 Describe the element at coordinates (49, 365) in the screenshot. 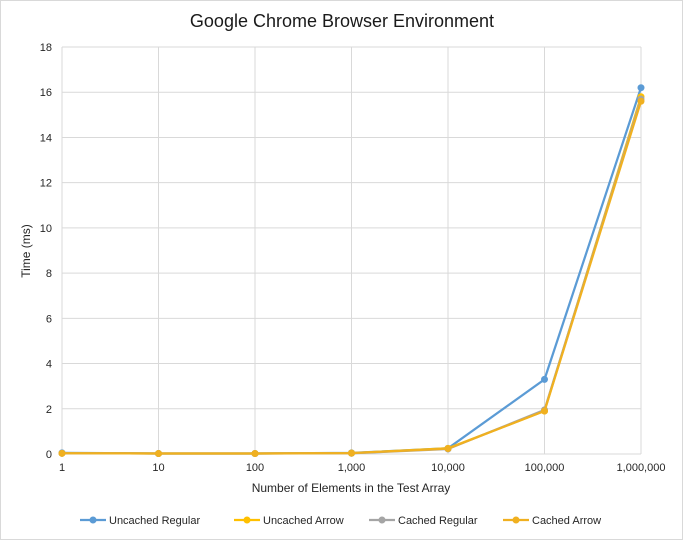

I see `y-tick-label: 4` at that location.